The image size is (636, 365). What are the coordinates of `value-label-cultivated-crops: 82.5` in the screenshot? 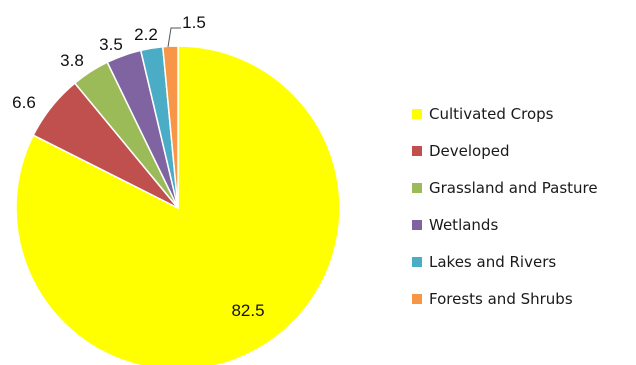 It's located at (247, 310).